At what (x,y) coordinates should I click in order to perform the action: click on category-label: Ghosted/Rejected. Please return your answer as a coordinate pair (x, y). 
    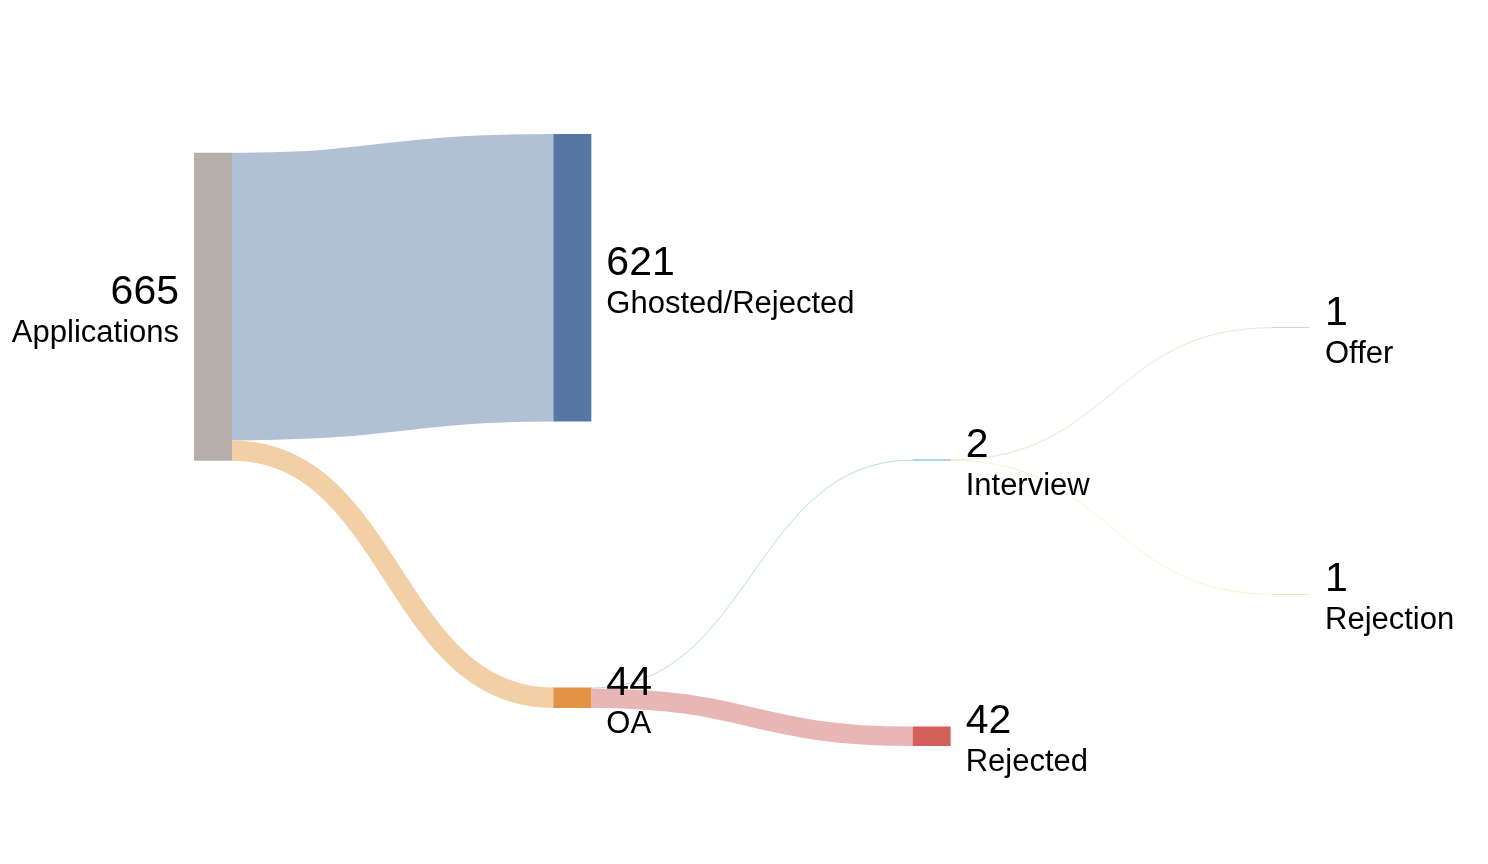
    Looking at the image, I should click on (730, 302).